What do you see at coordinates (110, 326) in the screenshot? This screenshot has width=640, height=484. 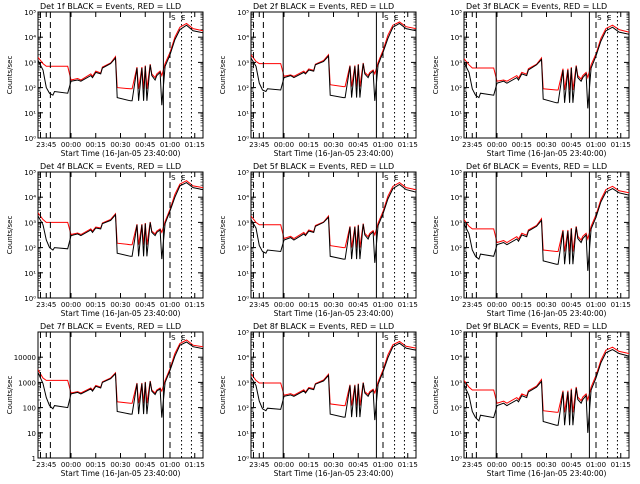 I see `panel-title: Det 7f BLACK = Events, RED = LLD` at bounding box center [110, 326].